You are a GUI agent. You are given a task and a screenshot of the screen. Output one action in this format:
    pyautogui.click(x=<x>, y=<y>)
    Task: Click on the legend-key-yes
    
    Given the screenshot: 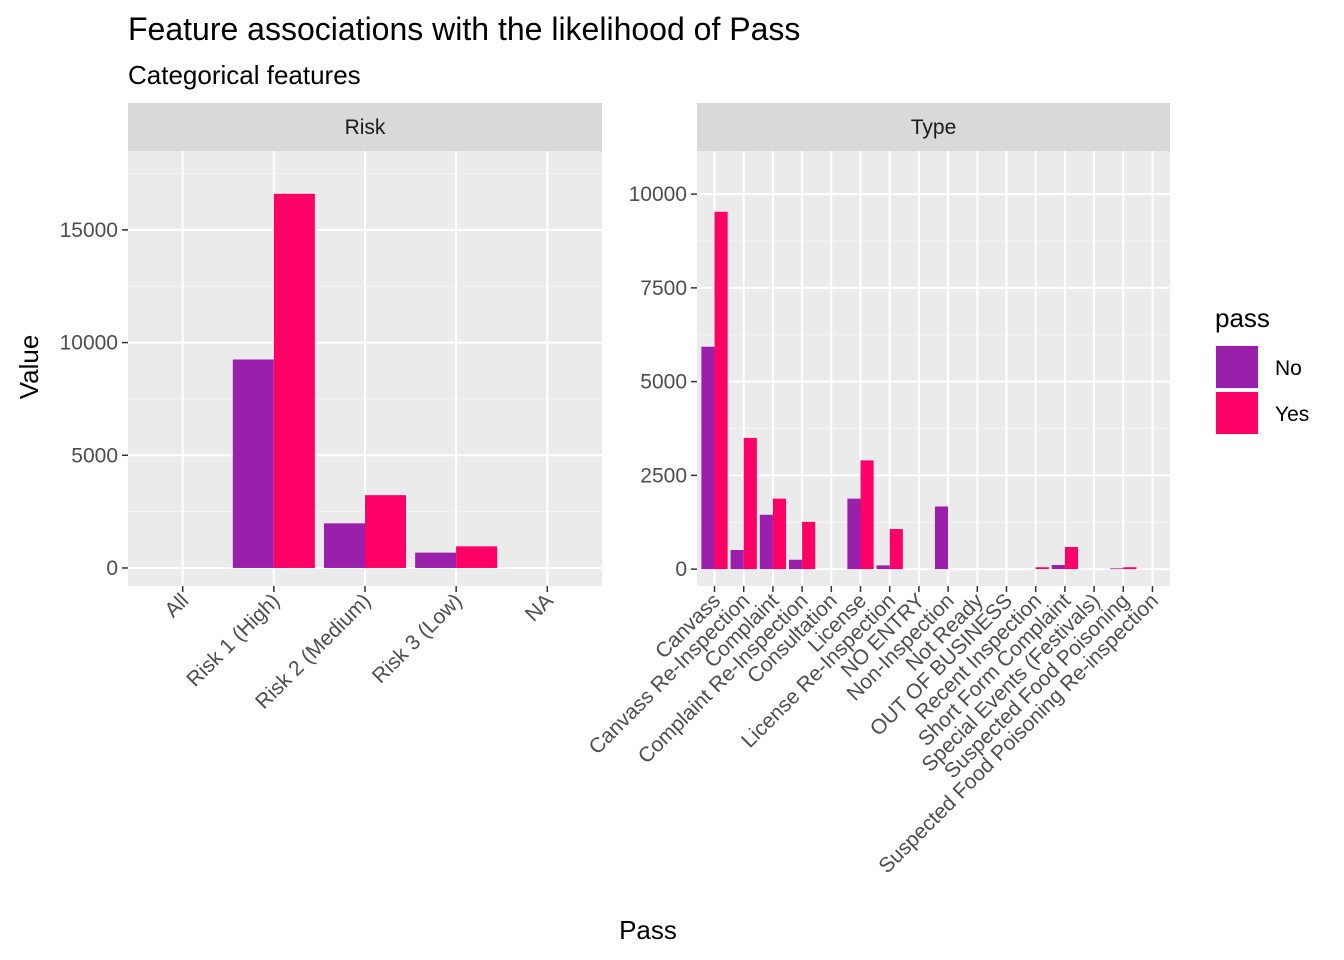 What is the action you would take?
    pyautogui.click(x=1237, y=413)
    